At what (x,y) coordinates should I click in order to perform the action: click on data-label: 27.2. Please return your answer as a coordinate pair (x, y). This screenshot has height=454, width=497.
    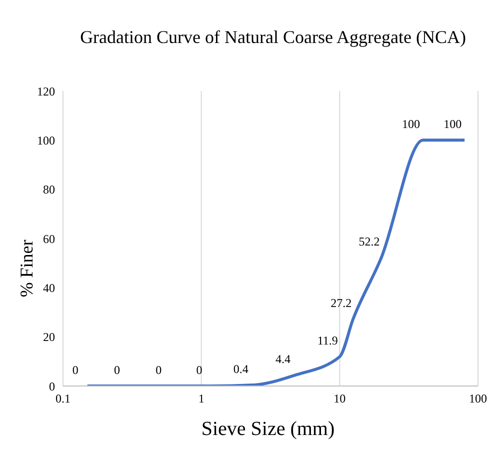
    Looking at the image, I should click on (341, 303).